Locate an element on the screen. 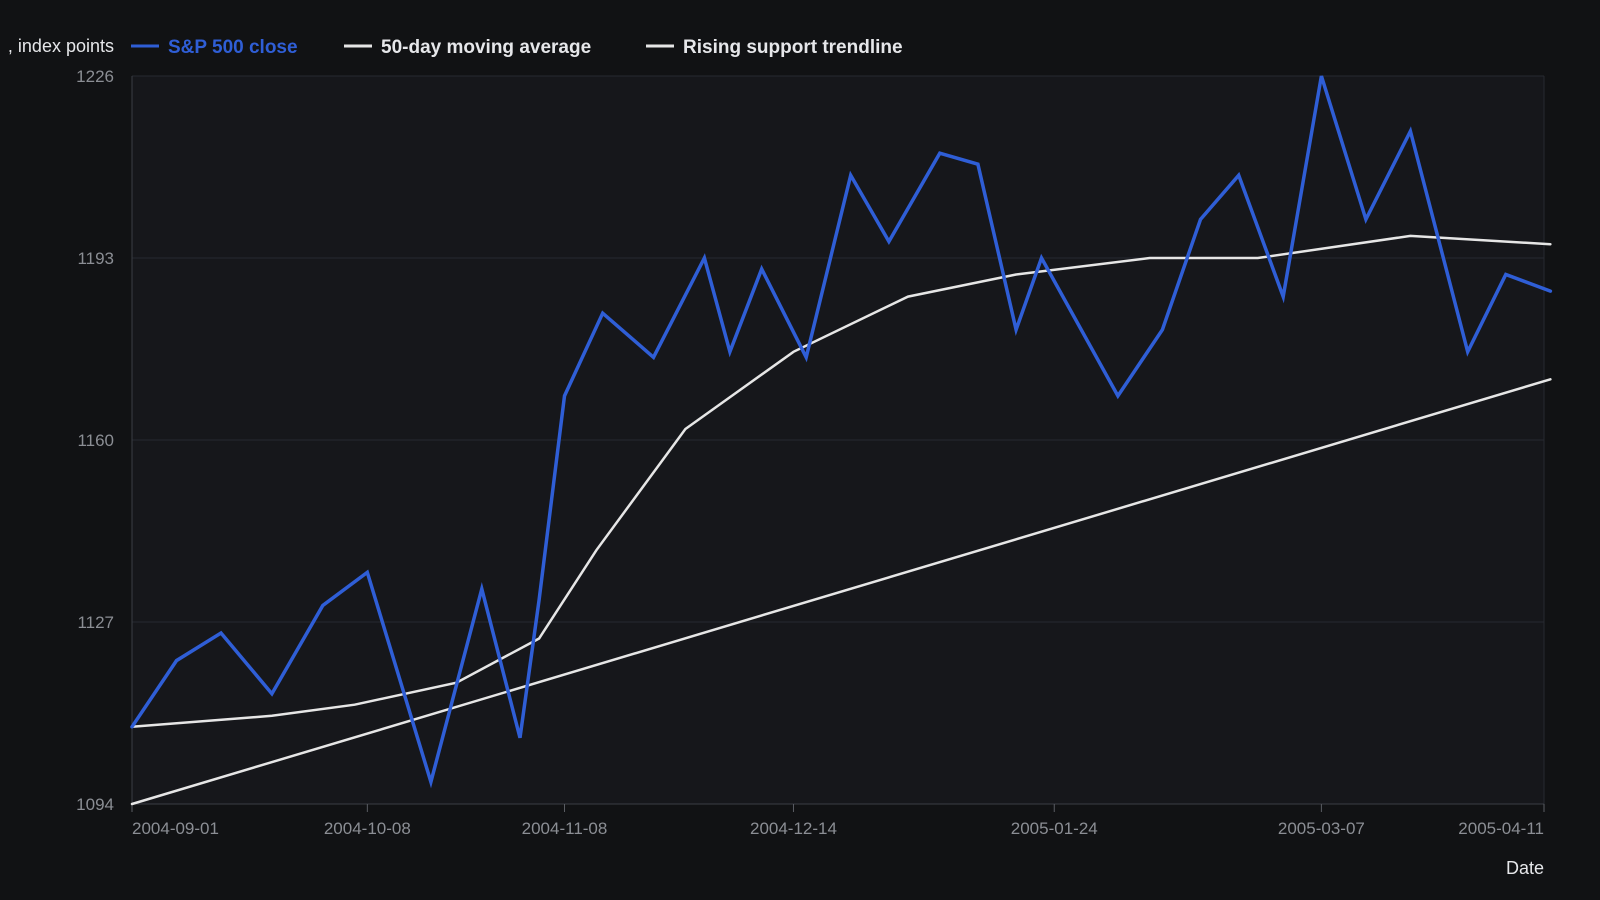 Image resolution: width=1600 pixels, height=900 pixels. x-tick-label: 2004-12-14 is located at coordinates (793, 828).